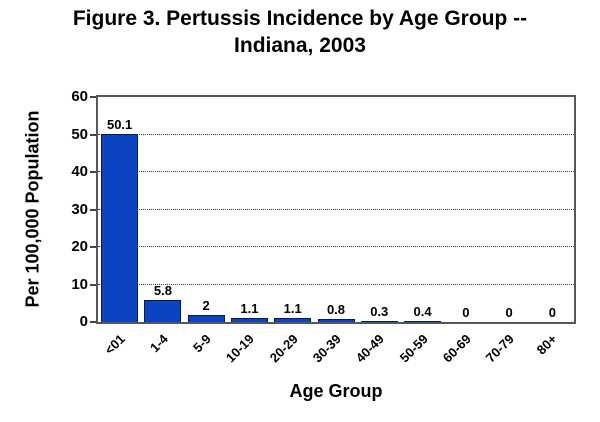 The height and width of the screenshot is (422, 600). I want to click on bar-value-label: 0.3, so click(379, 311).